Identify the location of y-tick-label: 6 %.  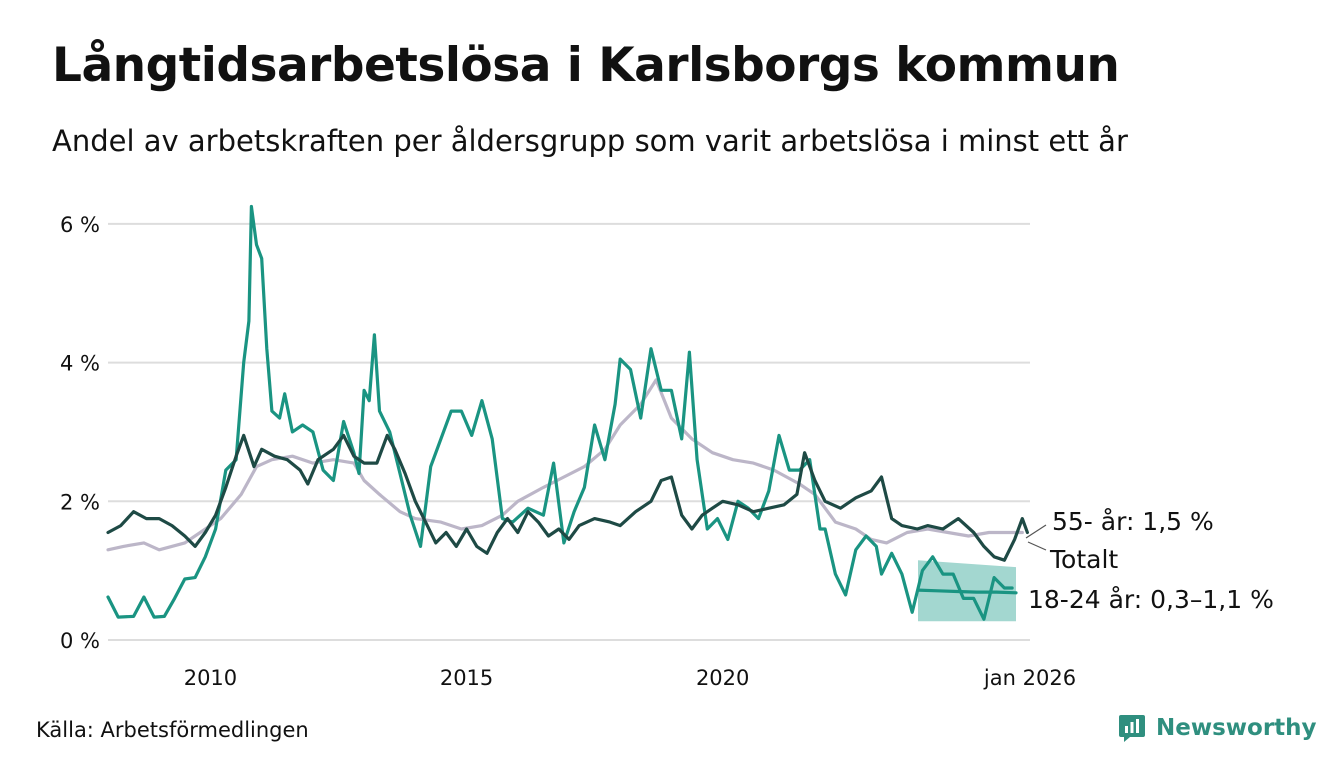
(80, 225).